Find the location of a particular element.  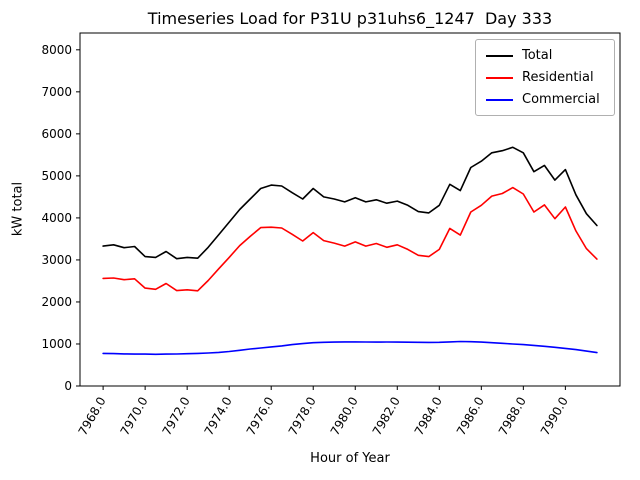

svg-text: 7000 is located at coordinates (56, 92).